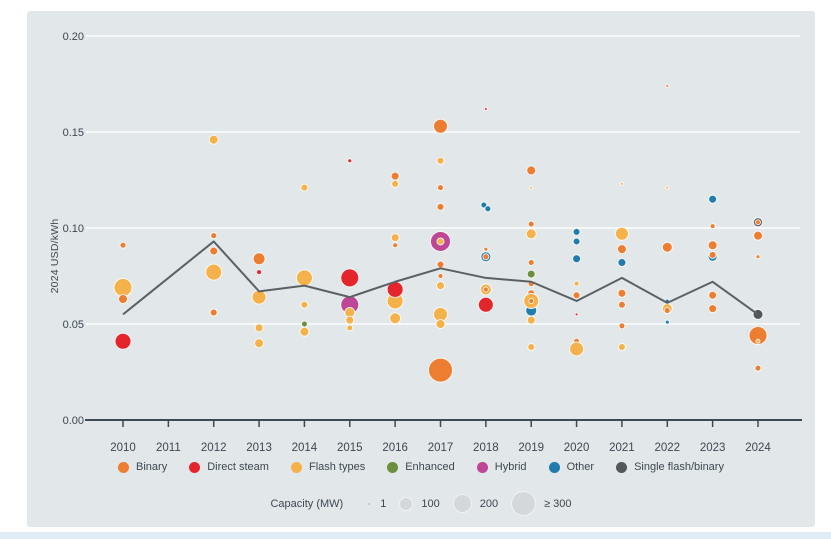 The height and width of the screenshot is (539, 831). I want to click on x-tick-label: 2014, so click(305, 448).